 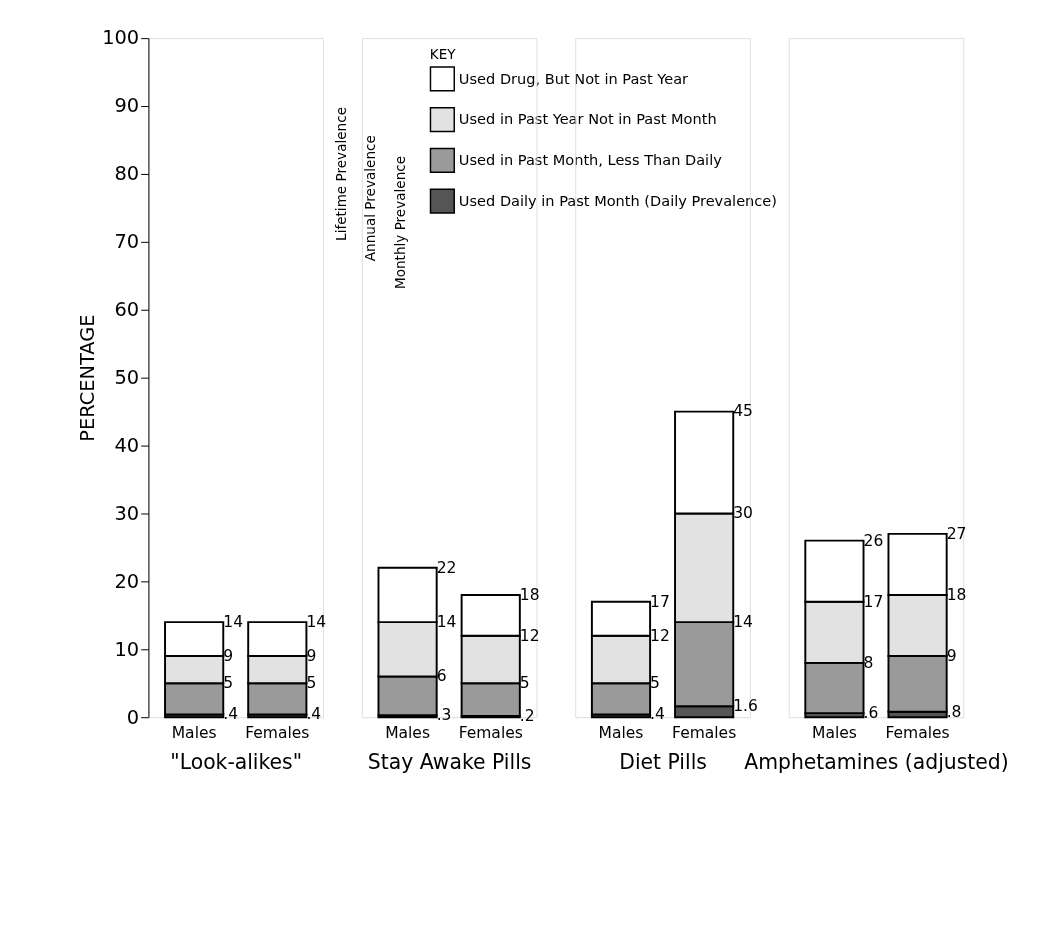 What do you see at coordinates (590, 160) in the screenshot?
I see `legend-label: Used in Past Month, Less Than Daily` at bounding box center [590, 160].